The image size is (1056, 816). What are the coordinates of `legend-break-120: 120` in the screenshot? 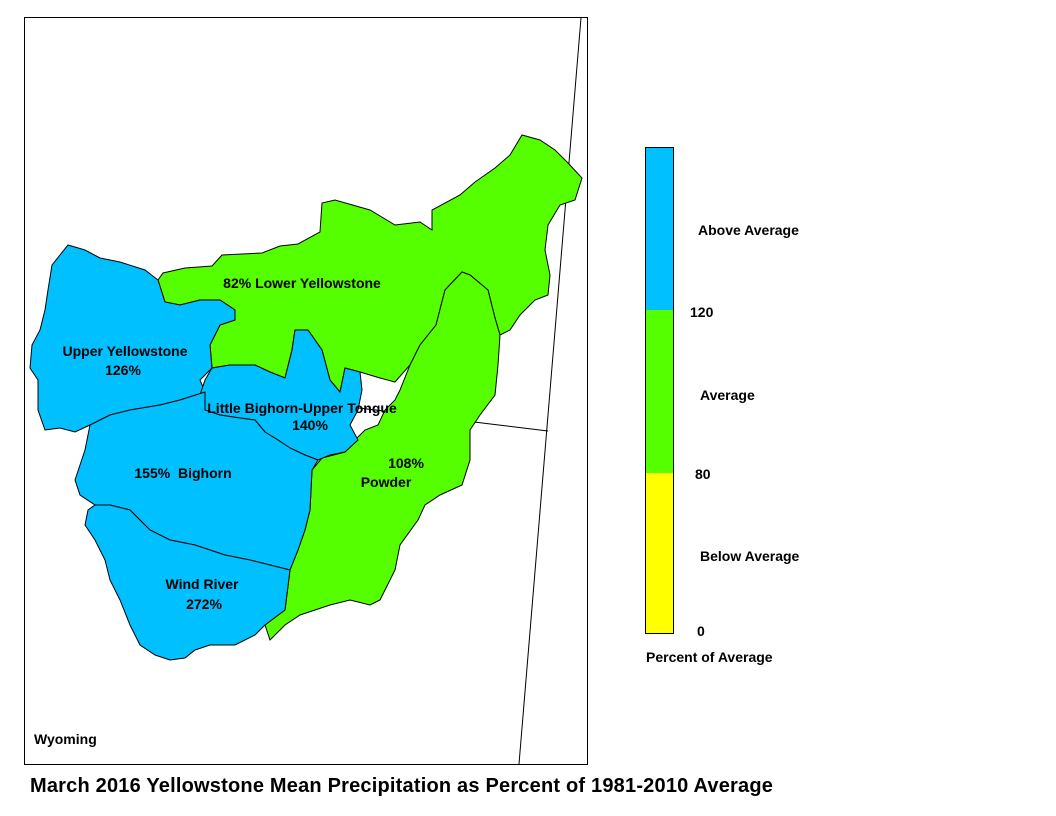 It's located at (702, 312).